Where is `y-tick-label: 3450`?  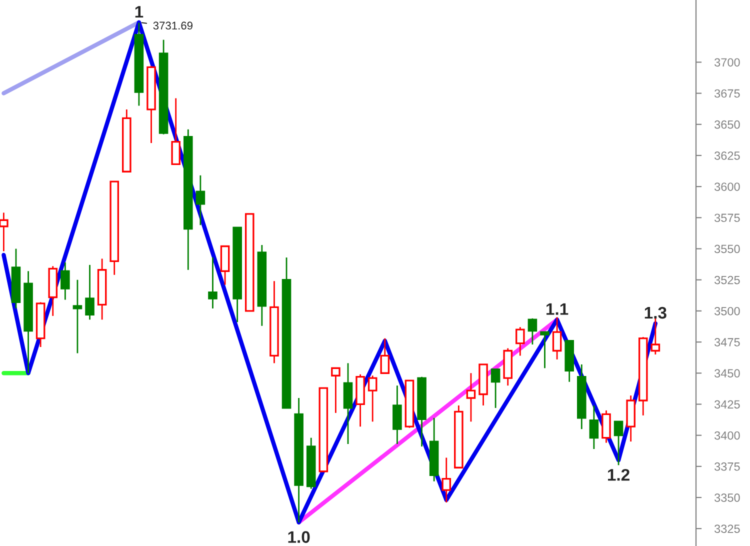
y-tick-label: 3450 is located at coordinates (727, 373).